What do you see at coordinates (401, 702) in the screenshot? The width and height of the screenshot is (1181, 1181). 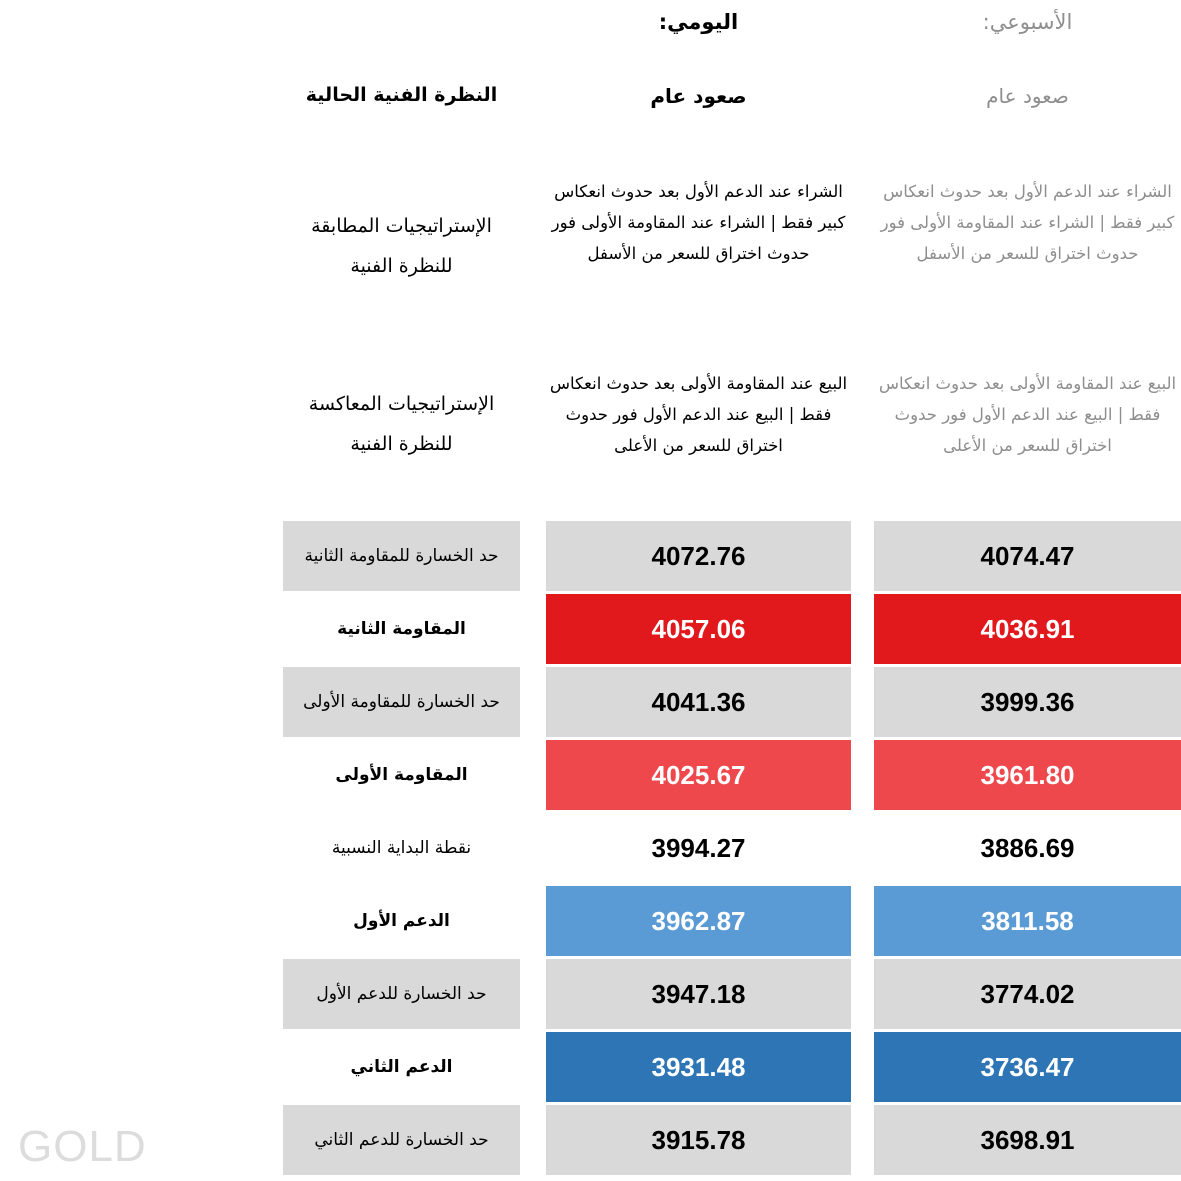 I see `row-label: حد الخسارة للمقاومة الأولى` at bounding box center [401, 702].